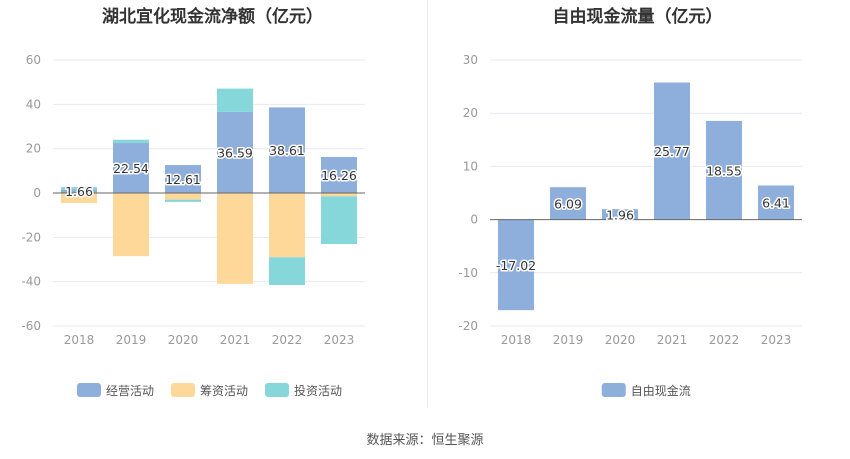  What do you see at coordinates (425, 440) in the screenshot?
I see `data-source-note: 数据来源：恒生聚源` at bounding box center [425, 440].